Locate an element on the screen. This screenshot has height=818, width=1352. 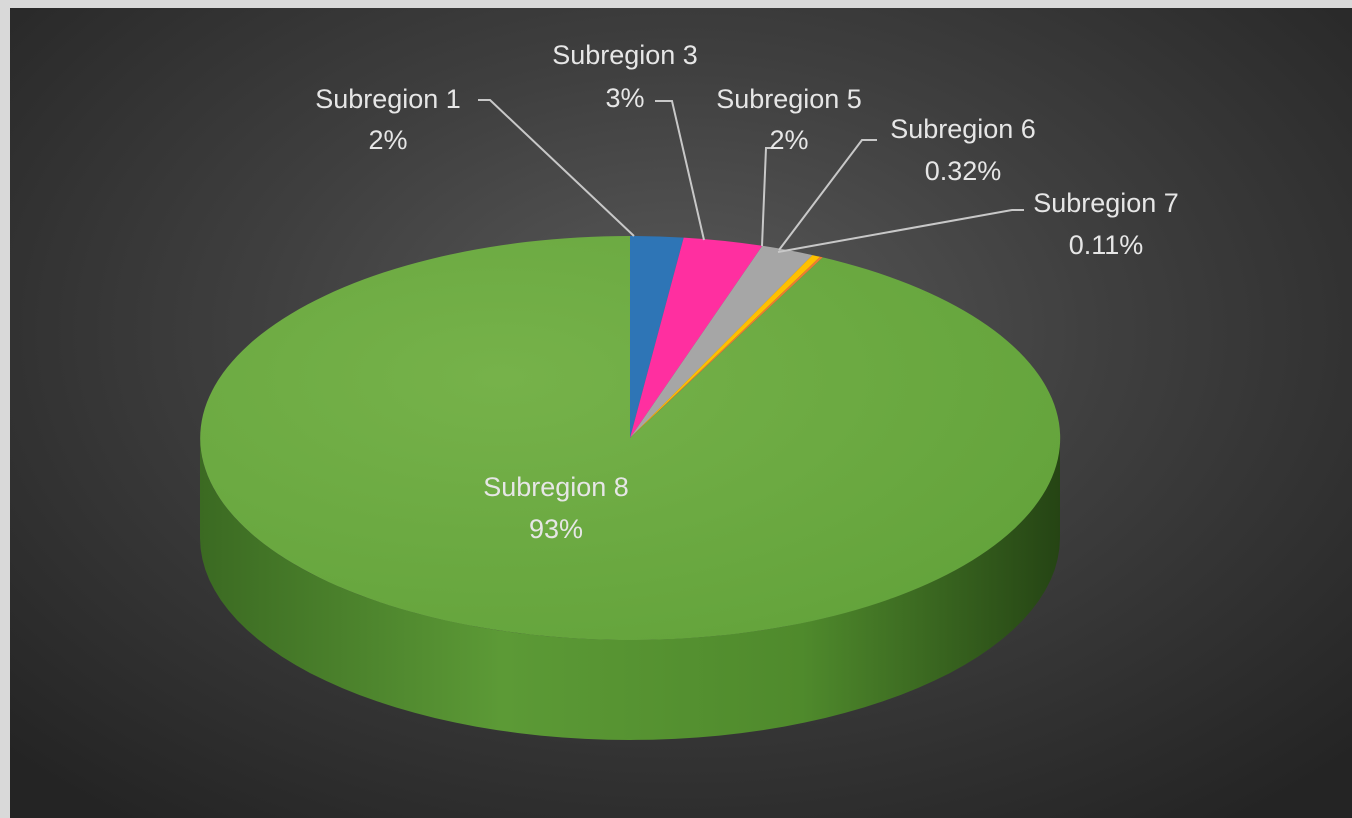
label-value-subregion-1: 2% is located at coordinates (387, 140).